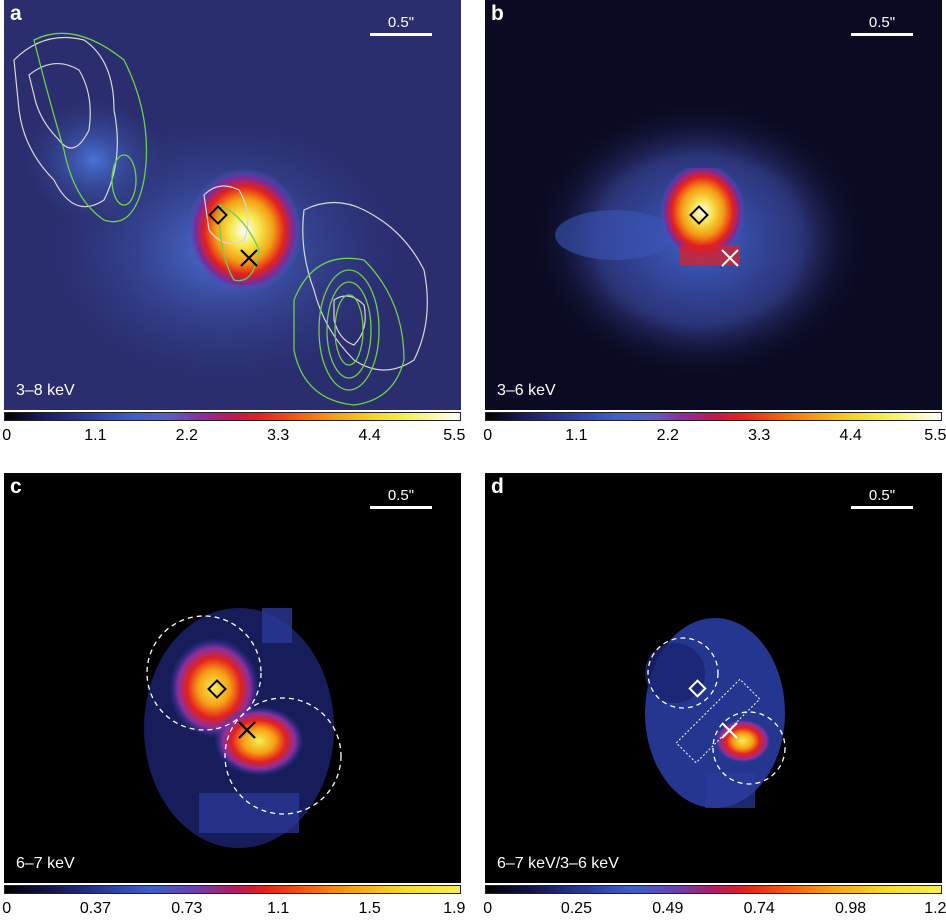 Image resolution: width=946 pixels, height=921 pixels. Describe the element at coordinates (713, 416) in the screenshot. I see `colorbar-b` at that location.